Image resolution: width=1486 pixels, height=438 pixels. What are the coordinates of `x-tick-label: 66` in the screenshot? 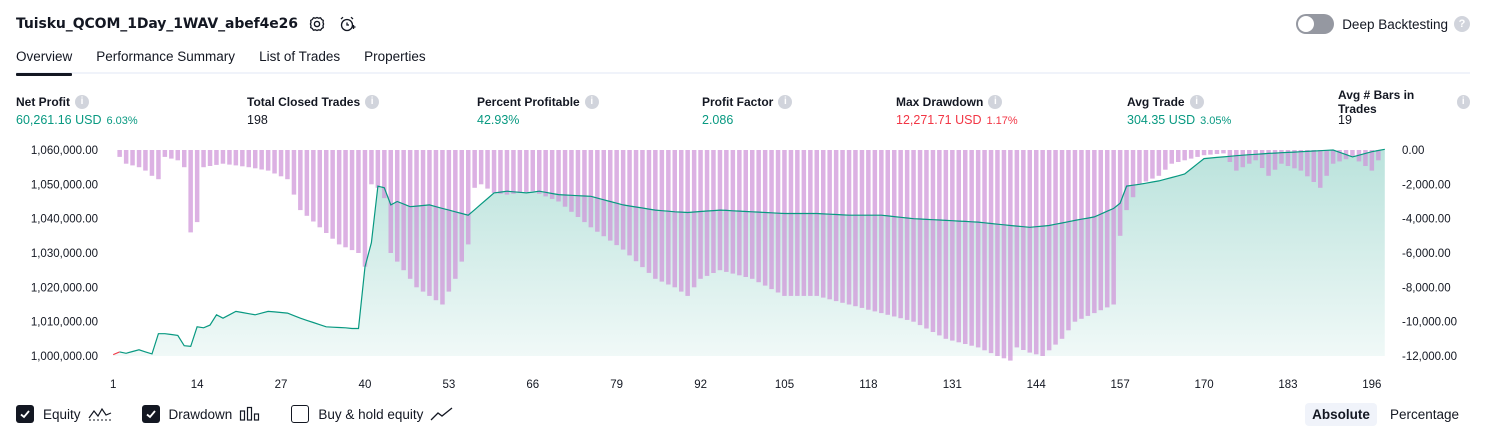 It's located at (532, 385).